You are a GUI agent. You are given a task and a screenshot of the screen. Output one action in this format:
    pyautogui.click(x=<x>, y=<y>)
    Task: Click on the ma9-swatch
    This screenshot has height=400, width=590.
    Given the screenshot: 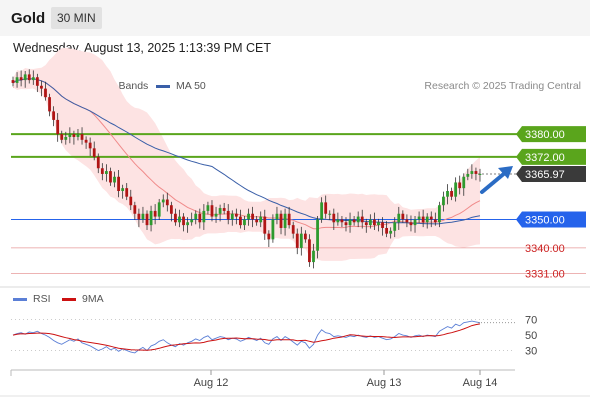 What is the action you would take?
    pyautogui.click(x=69, y=299)
    